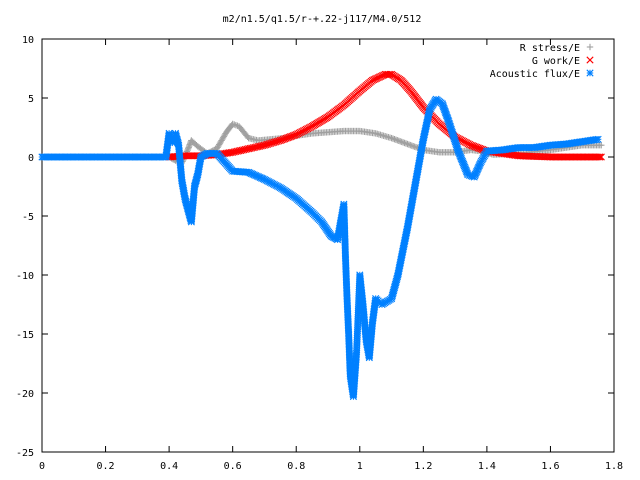  Describe the element at coordinates (550, 466) in the screenshot. I see `x-tick-label: 1.6` at that location.